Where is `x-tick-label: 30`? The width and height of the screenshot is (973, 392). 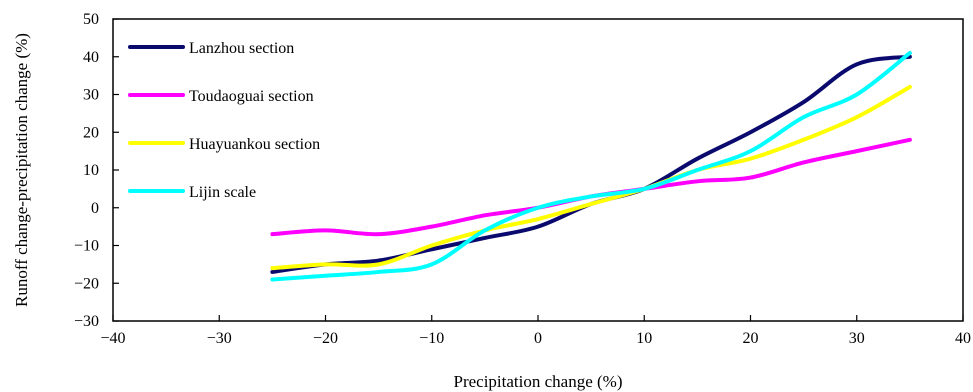
x-tick-label: 30 is located at coordinates (857, 338).